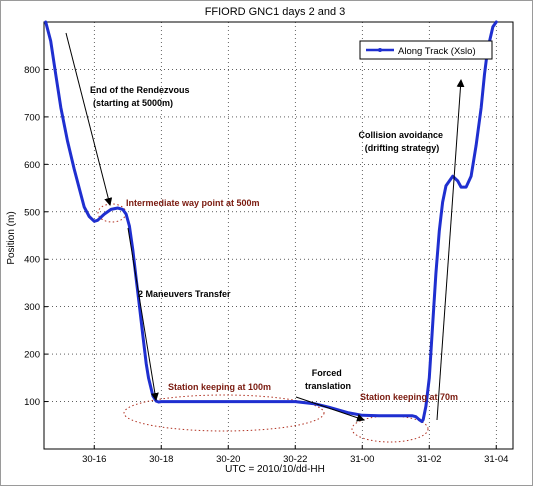 This screenshot has height=486, width=533. What do you see at coordinates (32, 165) in the screenshot?
I see `y-tick-label: 600` at bounding box center [32, 165].